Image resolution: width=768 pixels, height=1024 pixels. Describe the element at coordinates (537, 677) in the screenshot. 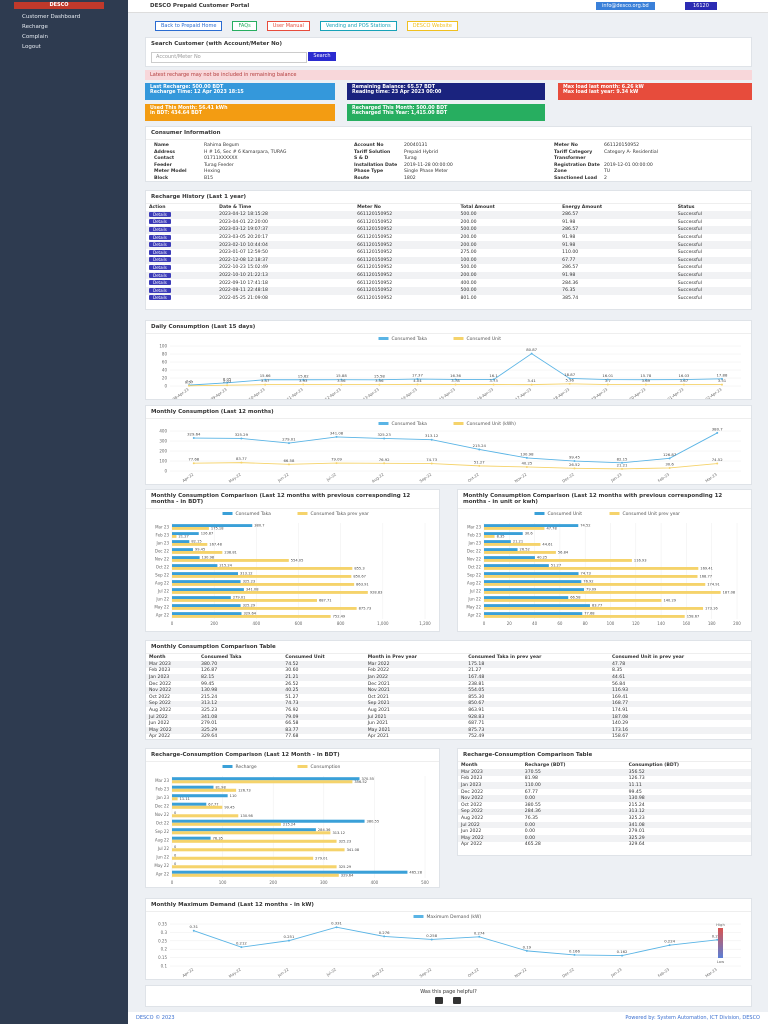

I see `table-cell: 167.48` at that location.